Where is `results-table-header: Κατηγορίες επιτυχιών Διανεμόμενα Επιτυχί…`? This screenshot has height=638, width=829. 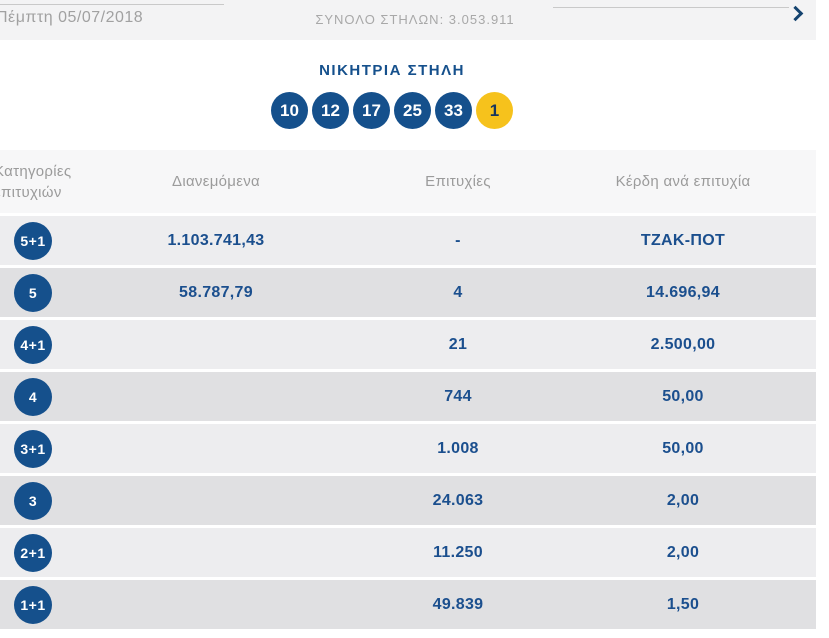 results-table-header: Κατηγορίες επιτυχιών Διανεμόμενα Επιτυχί… is located at coordinates (408, 181).